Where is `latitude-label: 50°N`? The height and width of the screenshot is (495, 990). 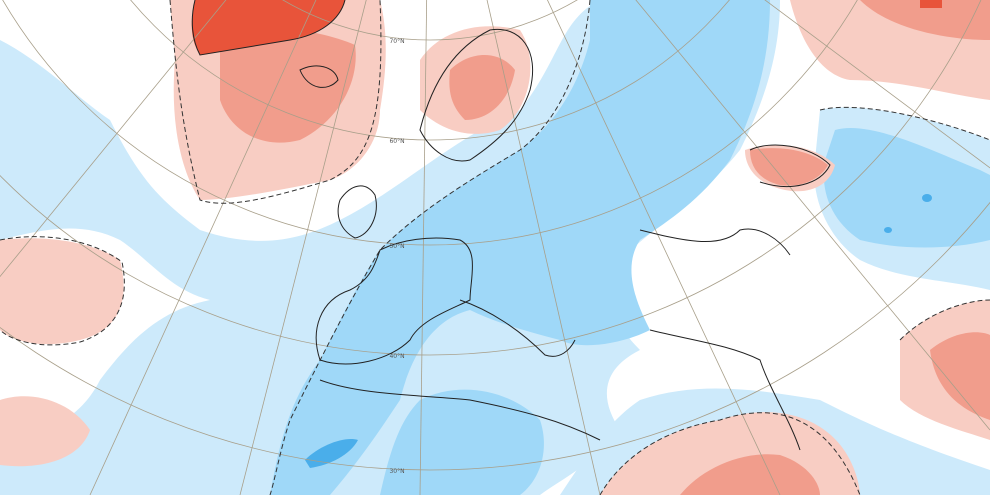 latitude-label: 50°N is located at coordinates (396, 246).